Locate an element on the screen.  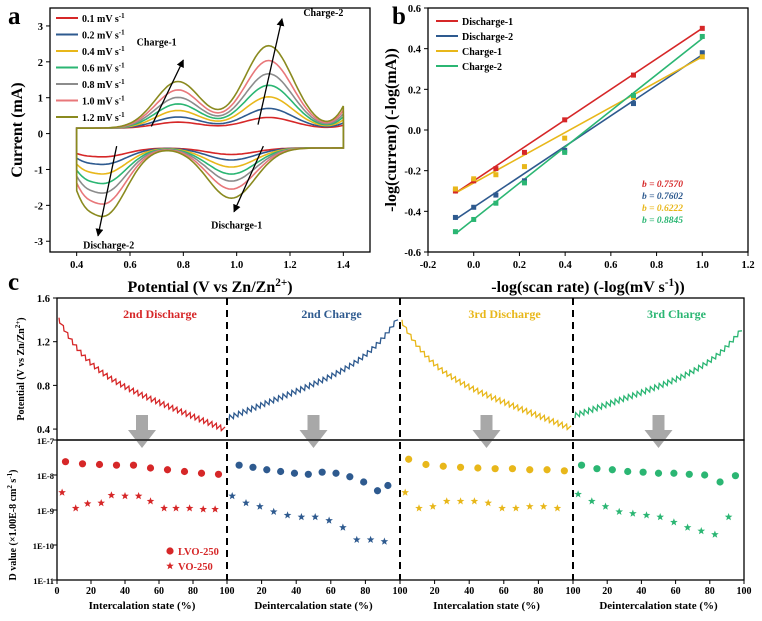
x-tick-label-c-bottom: 80 is located at coordinates (365, 591).